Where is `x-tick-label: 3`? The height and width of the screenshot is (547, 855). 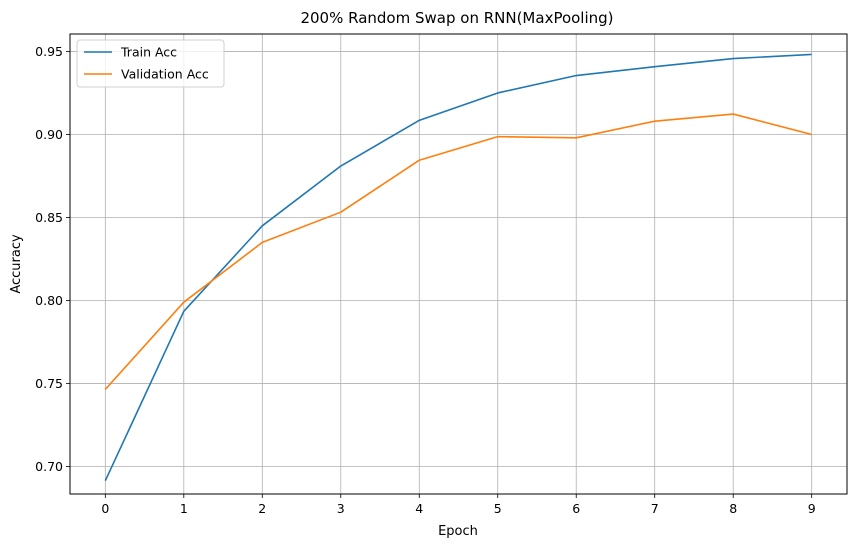 x-tick-label: 3 is located at coordinates (341, 508).